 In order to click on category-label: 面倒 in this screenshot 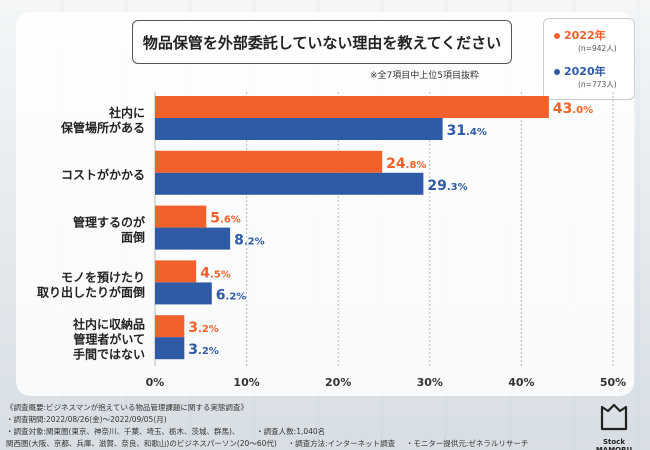, I will do `click(133, 237)`.